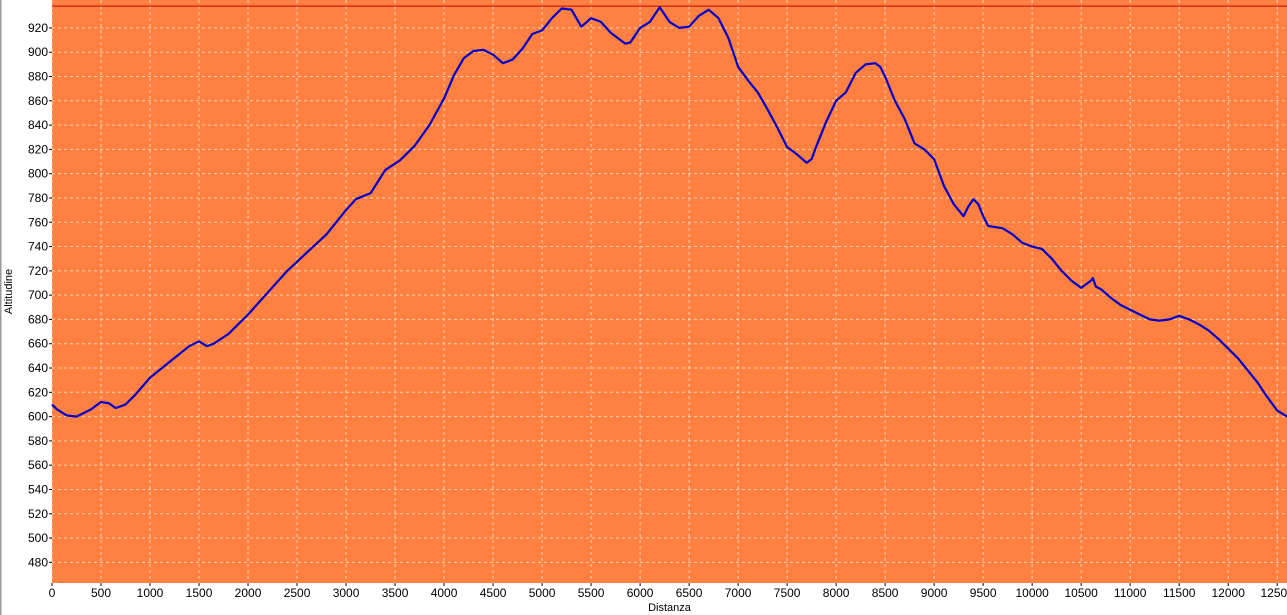 This screenshot has height=615, width=1287. I want to click on y-tick-label: 820, so click(38, 149).